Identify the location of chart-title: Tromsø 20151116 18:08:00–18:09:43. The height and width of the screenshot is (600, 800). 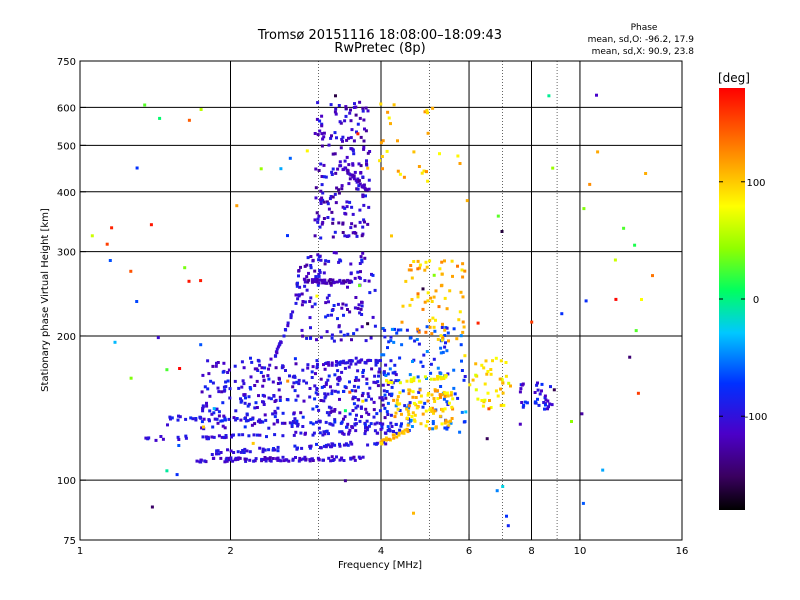
(379, 35).